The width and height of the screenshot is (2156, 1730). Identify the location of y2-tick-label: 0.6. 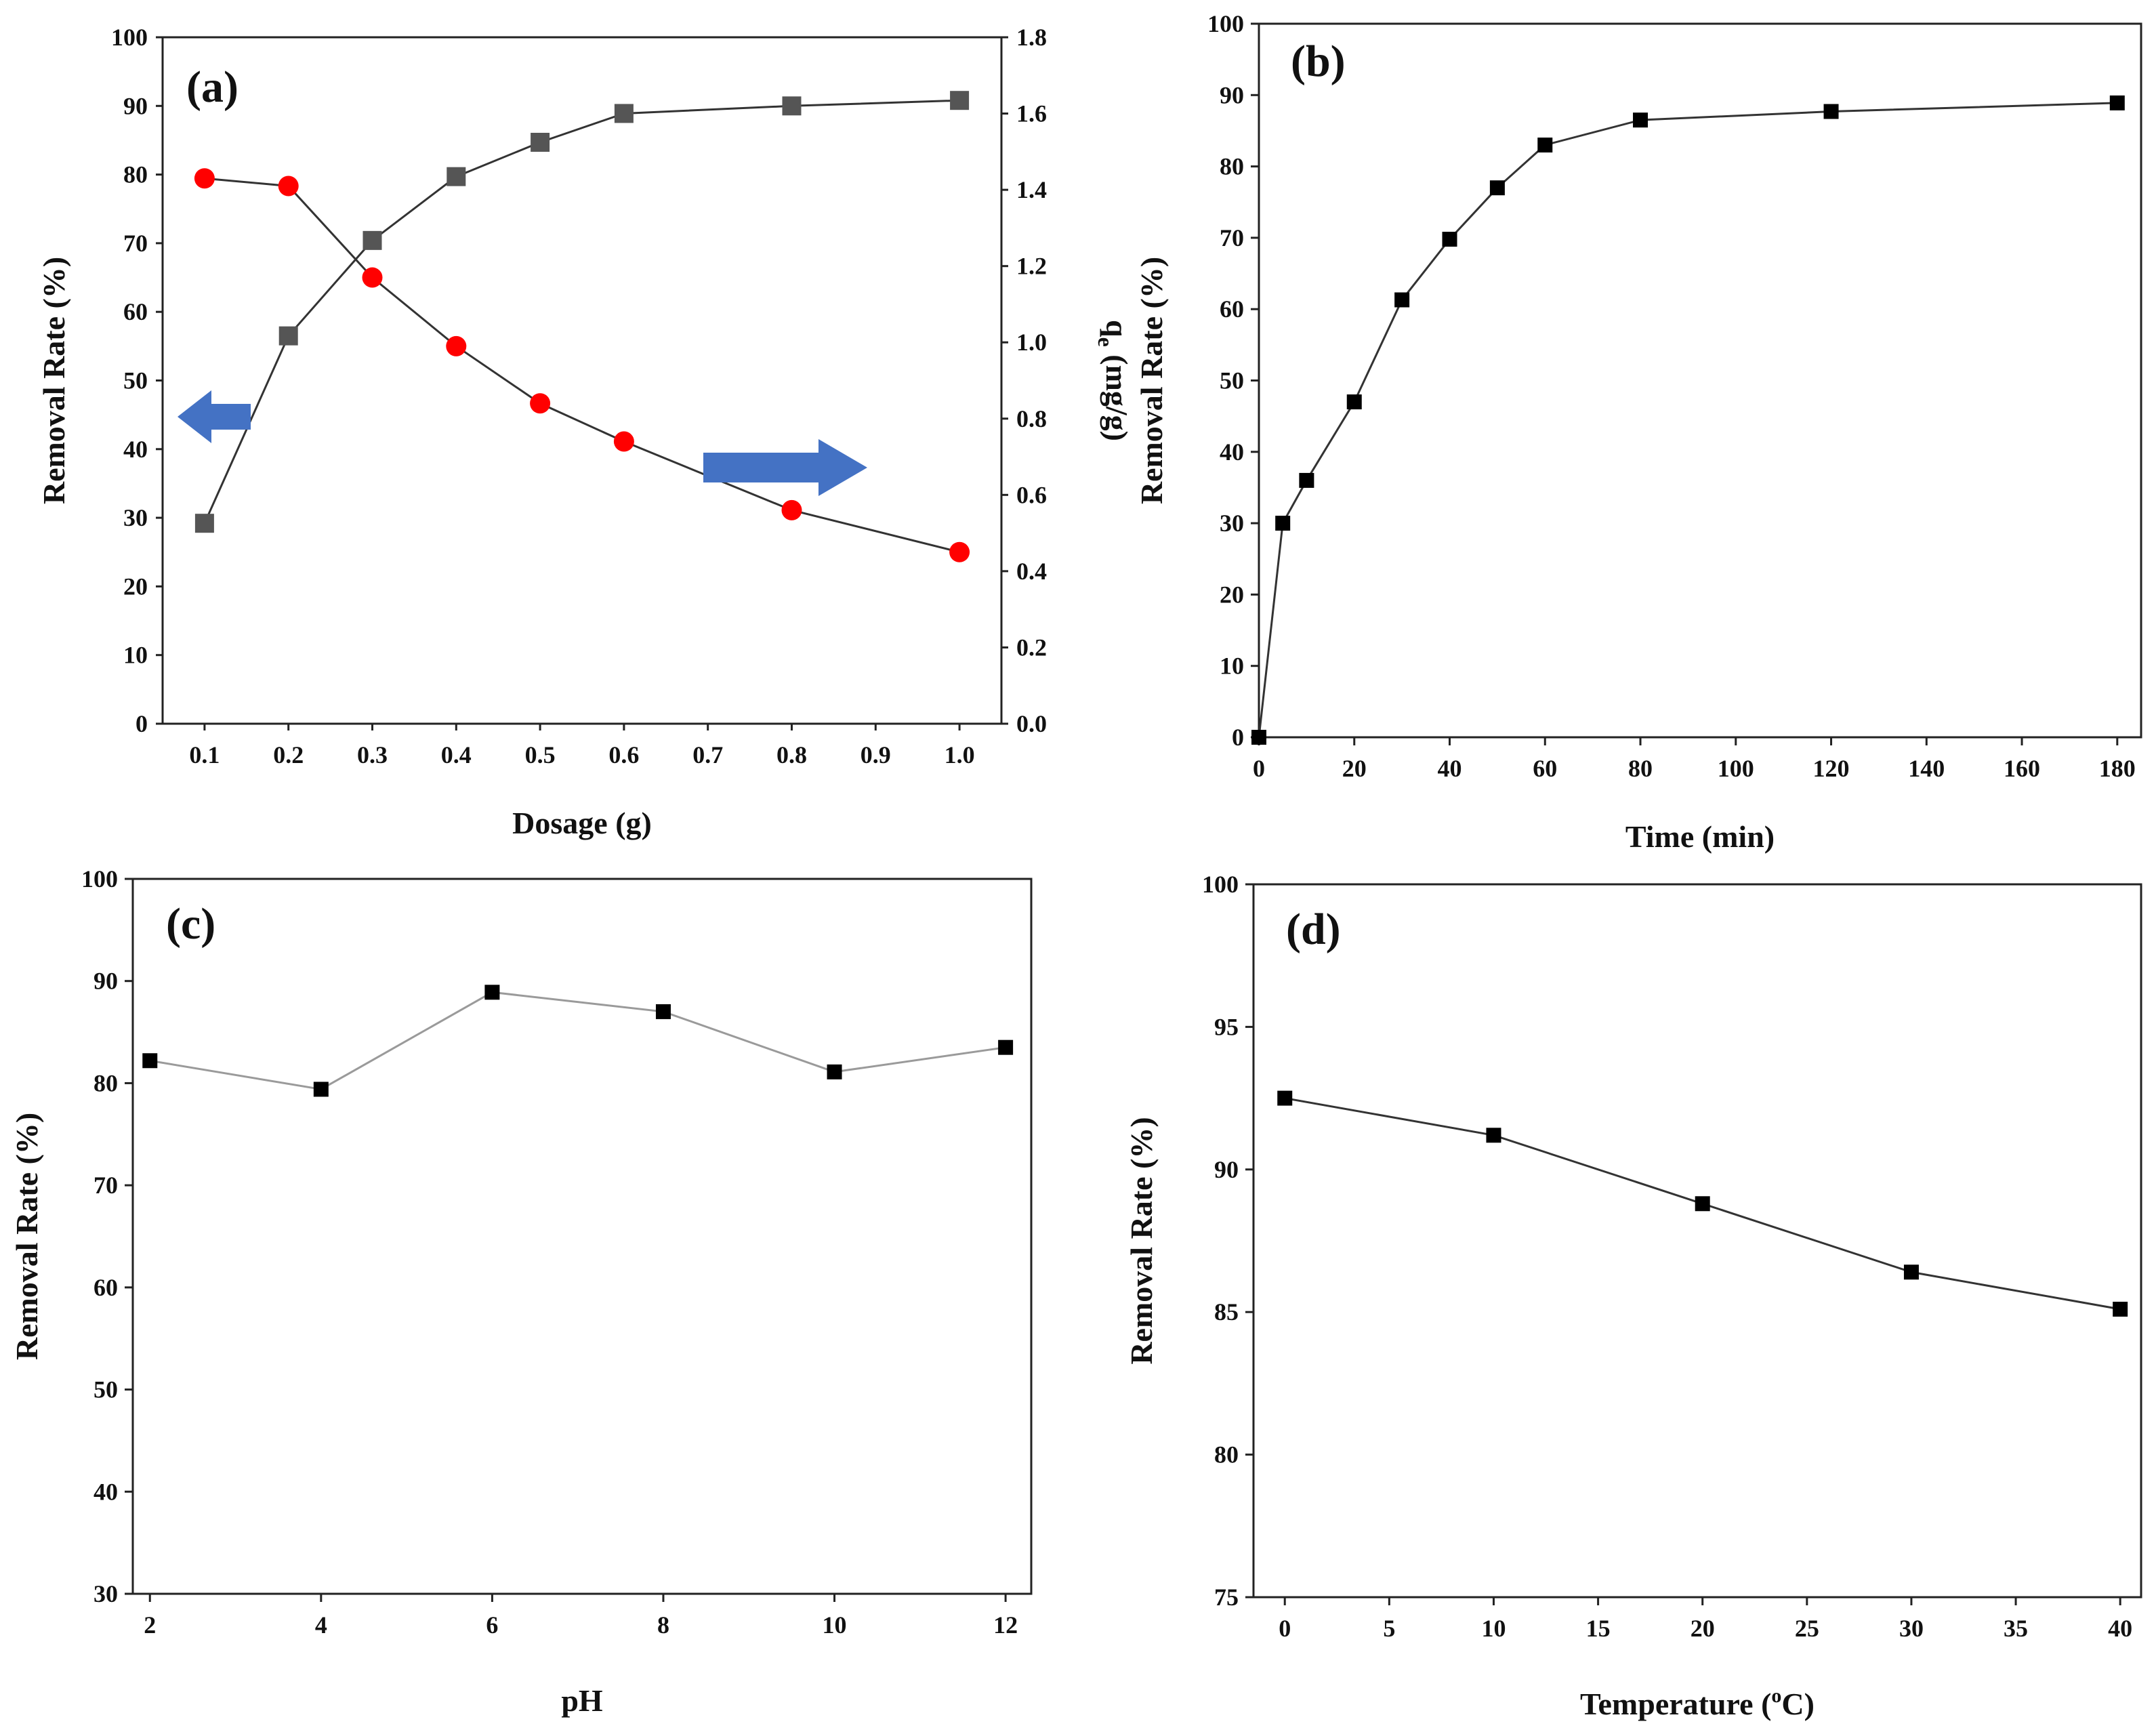
(1031, 494).